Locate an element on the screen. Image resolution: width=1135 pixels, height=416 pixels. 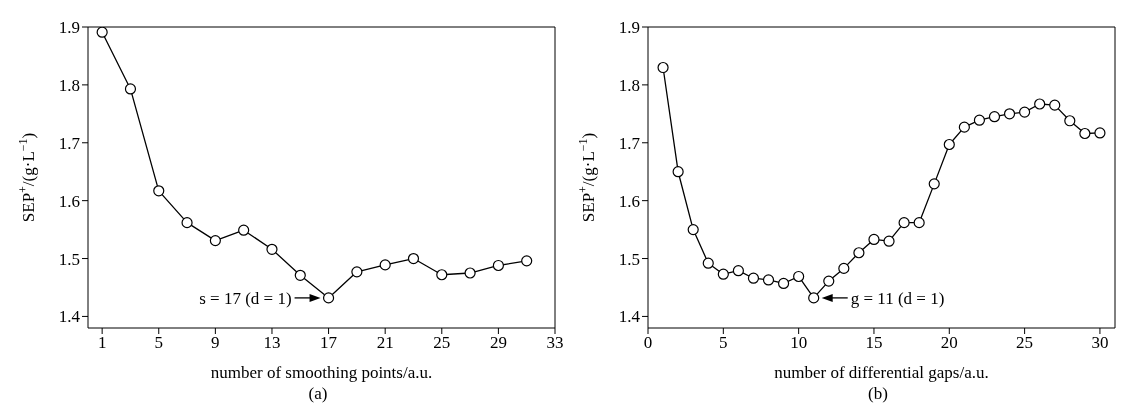
annotation: s = 17 (d = 1) is located at coordinates (245, 298).